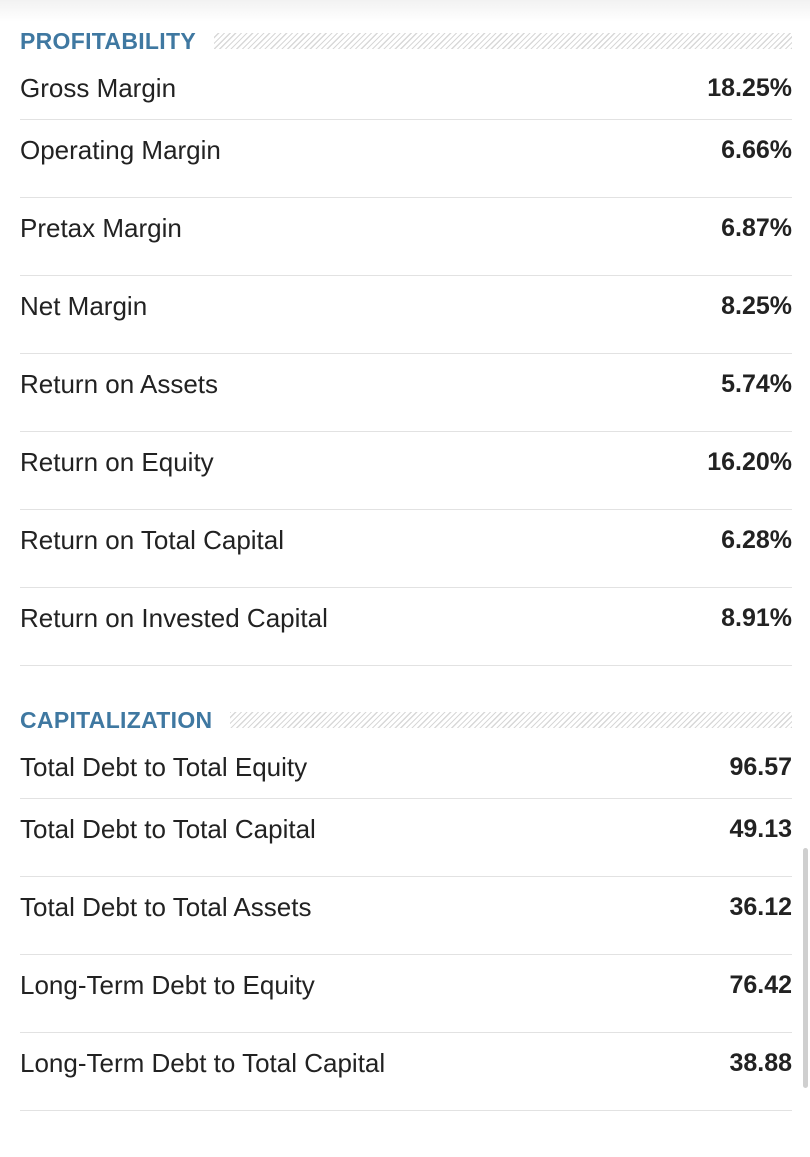 The width and height of the screenshot is (810, 1157). What do you see at coordinates (167, 985) in the screenshot?
I see `row-label: Long-Term Debt to Equity` at bounding box center [167, 985].